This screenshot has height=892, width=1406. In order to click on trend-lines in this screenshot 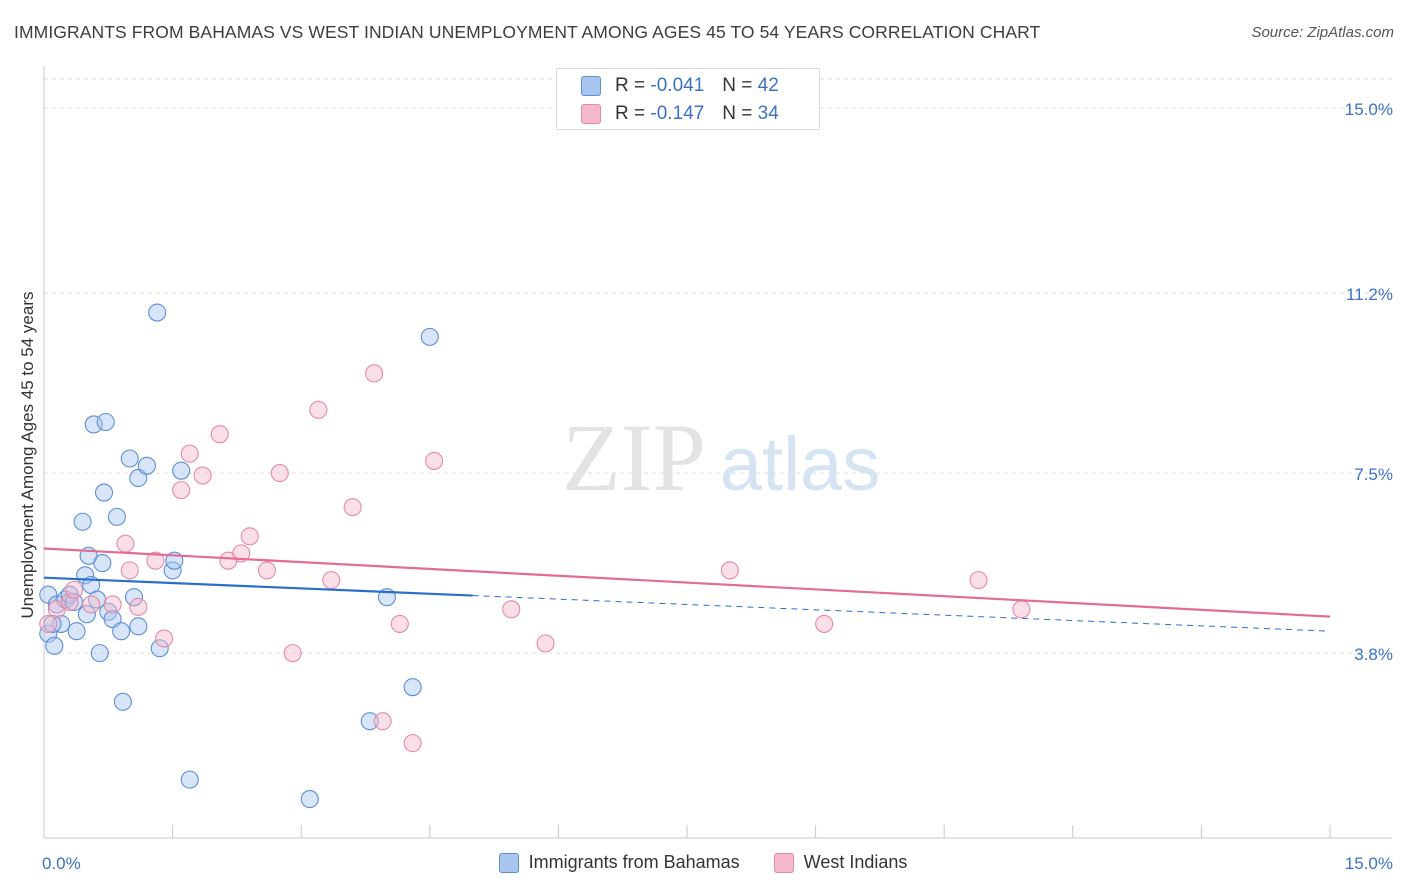, I will do `click(687, 589)`.